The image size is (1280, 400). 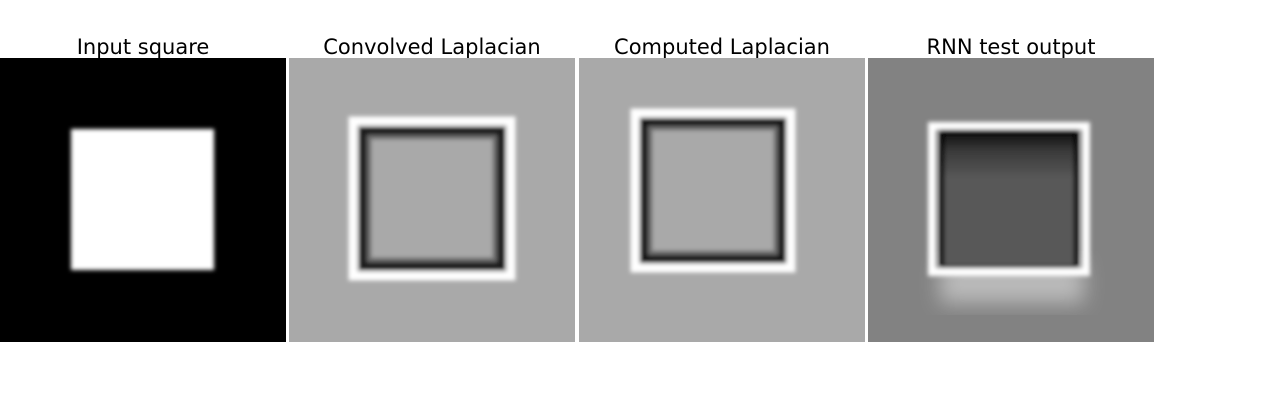 What do you see at coordinates (722, 47) in the screenshot?
I see `panel-title: Computed Laplacian` at bounding box center [722, 47].